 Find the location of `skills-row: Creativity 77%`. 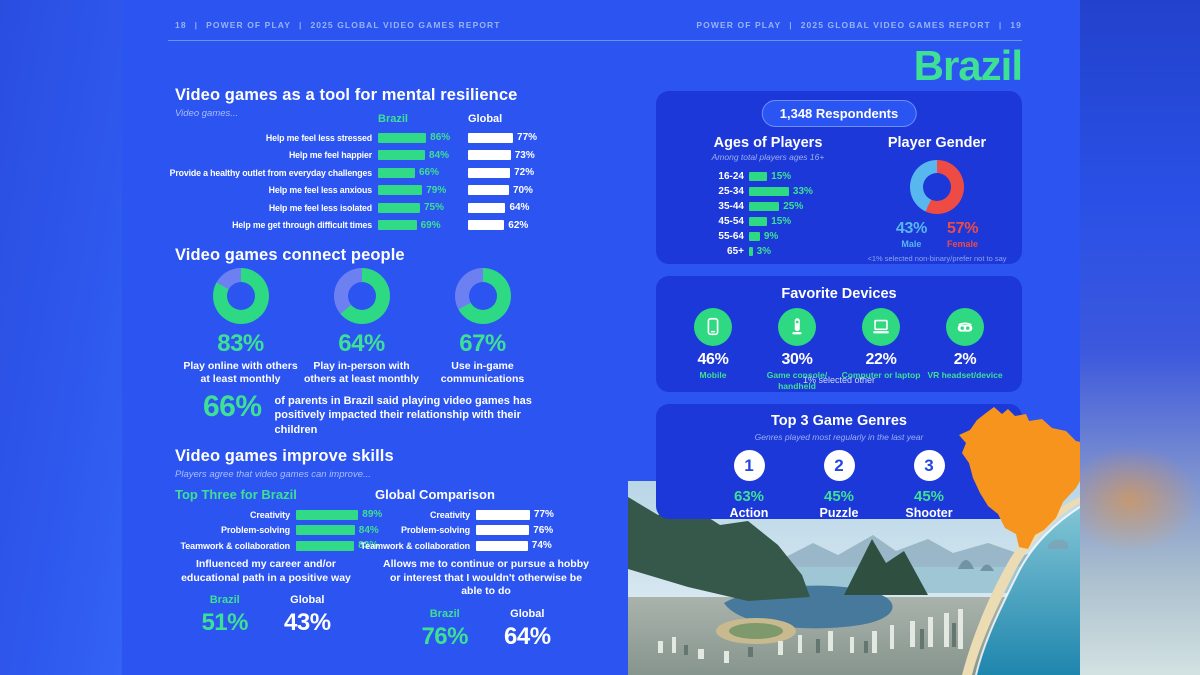

skills-row: Creativity 77% is located at coordinates (466, 515).